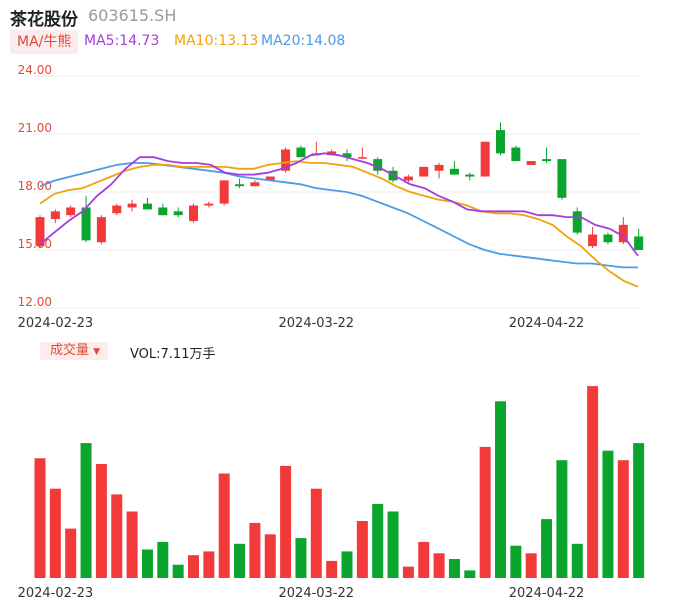 Image resolution: width=686 pixels, height=606 pixels. Describe the element at coordinates (132, 15) in the screenshot. I see `stock-code: 603615.SH` at that location.